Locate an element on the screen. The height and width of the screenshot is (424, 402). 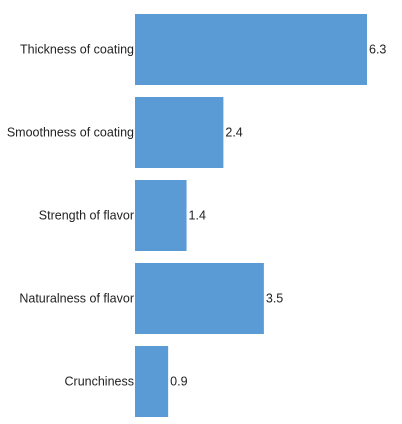
category-label-2: Strength of flavor is located at coordinates (86, 216).